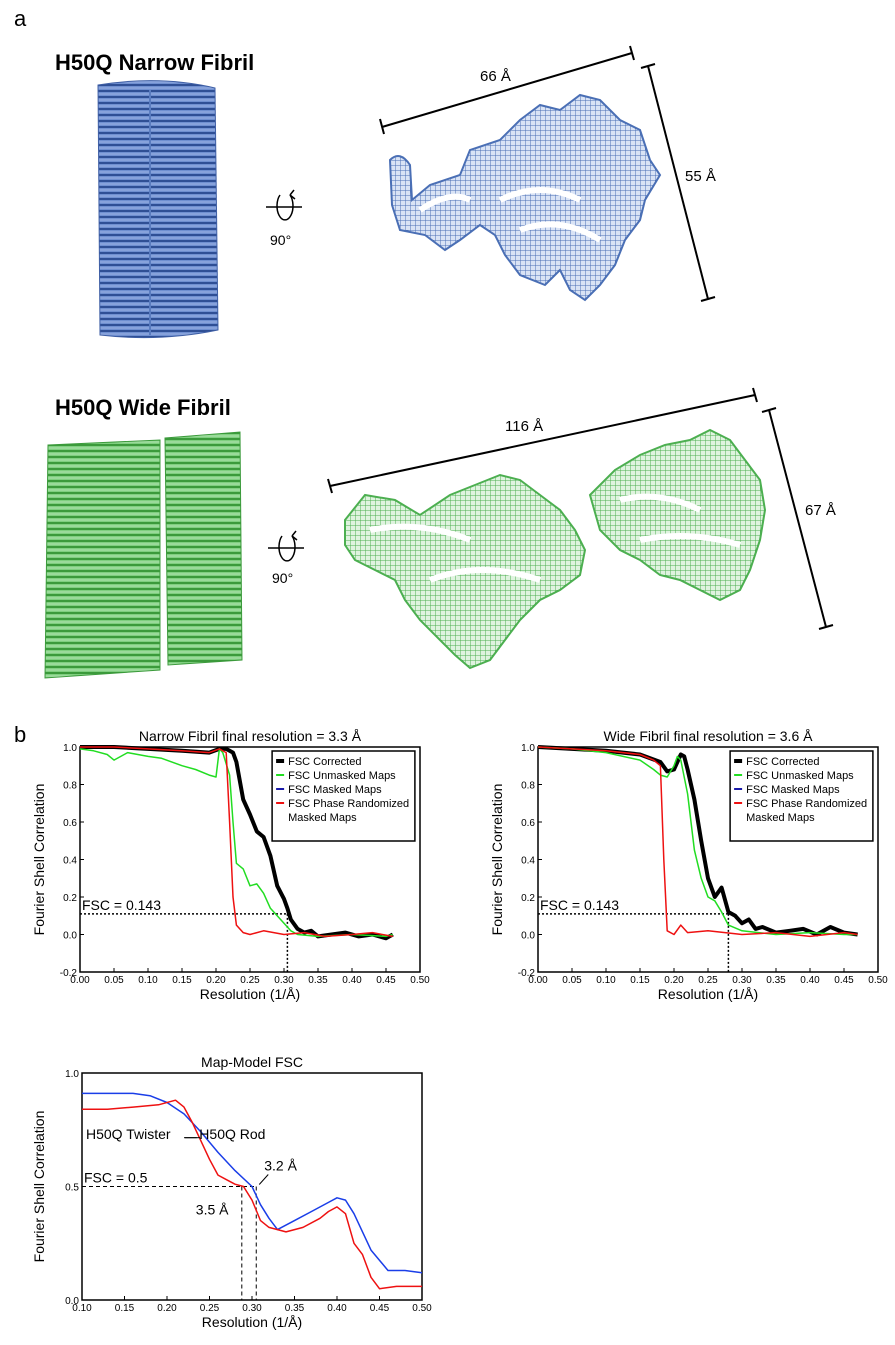  What do you see at coordinates (342, 776) in the screenshot?
I see `chart0-legend-label: FSC Unmasked Maps` at bounding box center [342, 776].